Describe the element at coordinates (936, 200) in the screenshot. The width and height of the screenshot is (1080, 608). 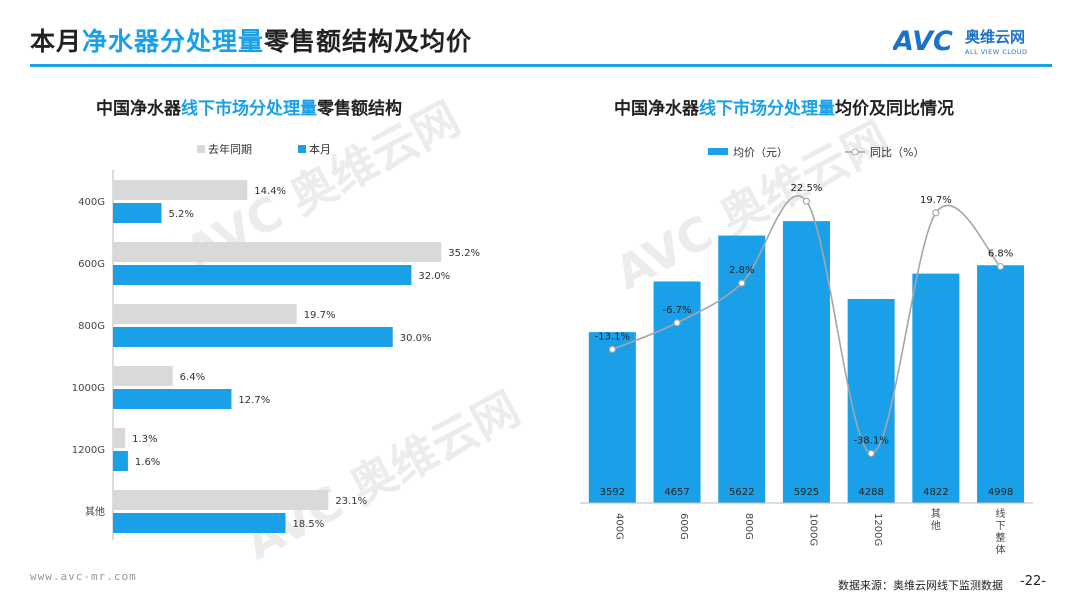
I see `yoy-label: 19.7%` at that location.